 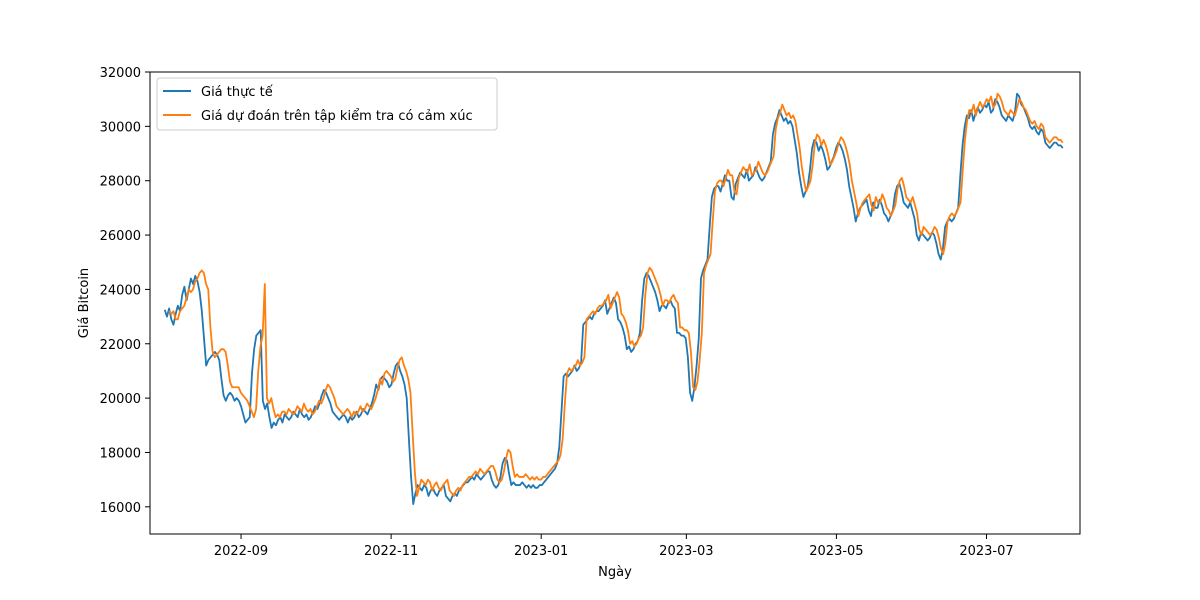 What do you see at coordinates (120, 399) in the screenshot?
I see `y-tick-label: 20000` at bounding box center [120, 399].